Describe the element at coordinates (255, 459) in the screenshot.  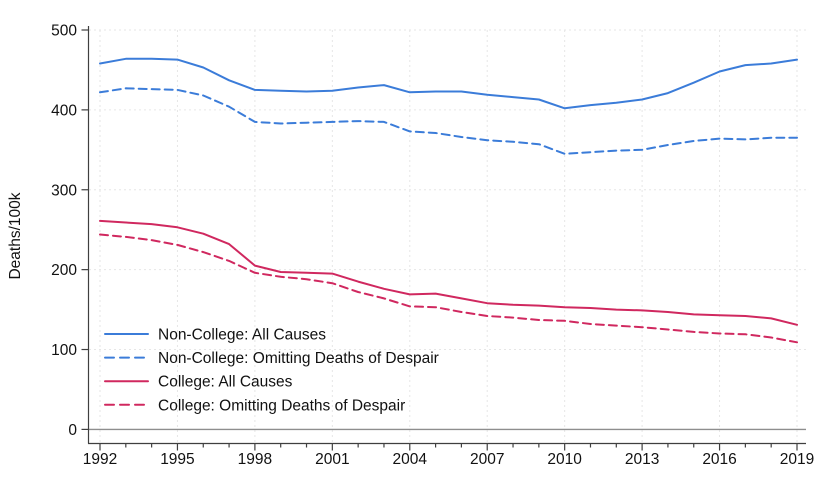
I see `x-axis-tick-label: 1998` at that location.